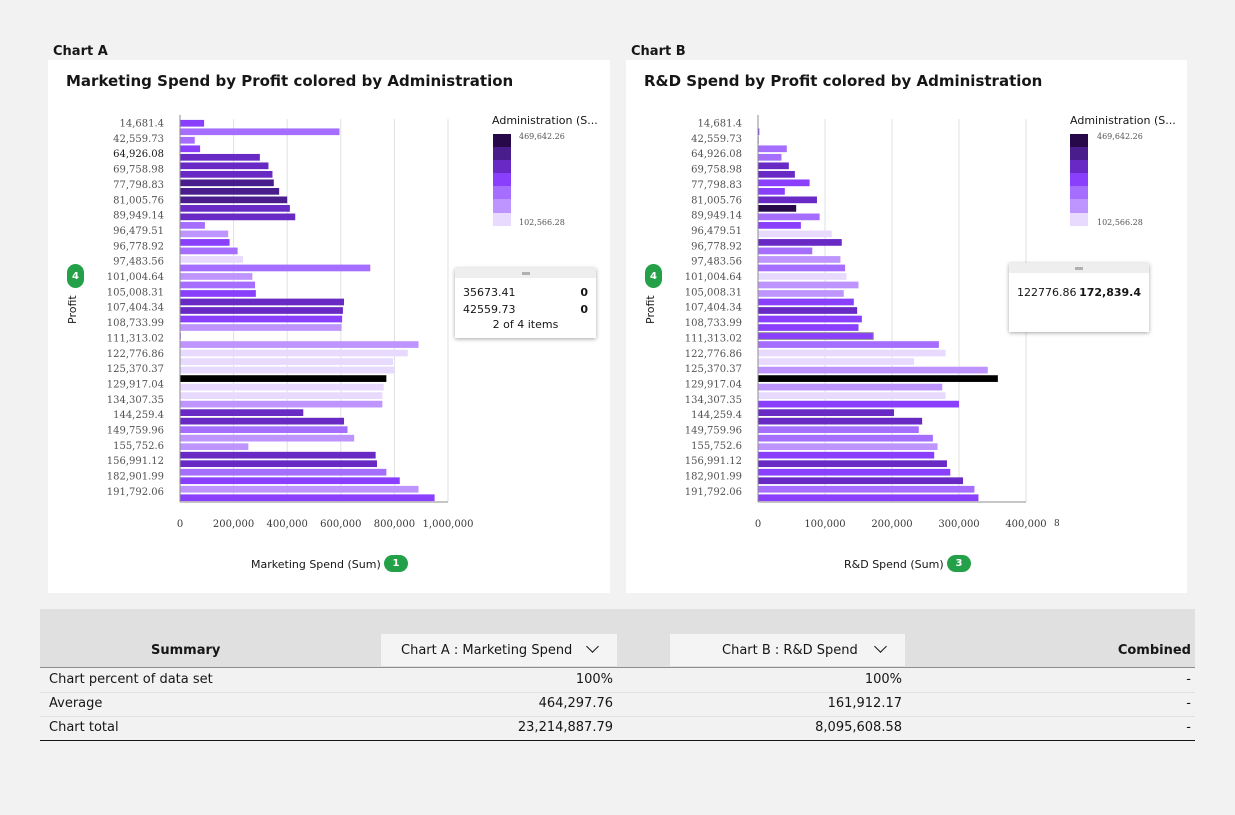 This screenshot has height=815, width=1235. What do you see at coordinates (716, 200) in the screenshot?
I see `y-tick-label: 81,005.76` at bounding box center [716, 200].